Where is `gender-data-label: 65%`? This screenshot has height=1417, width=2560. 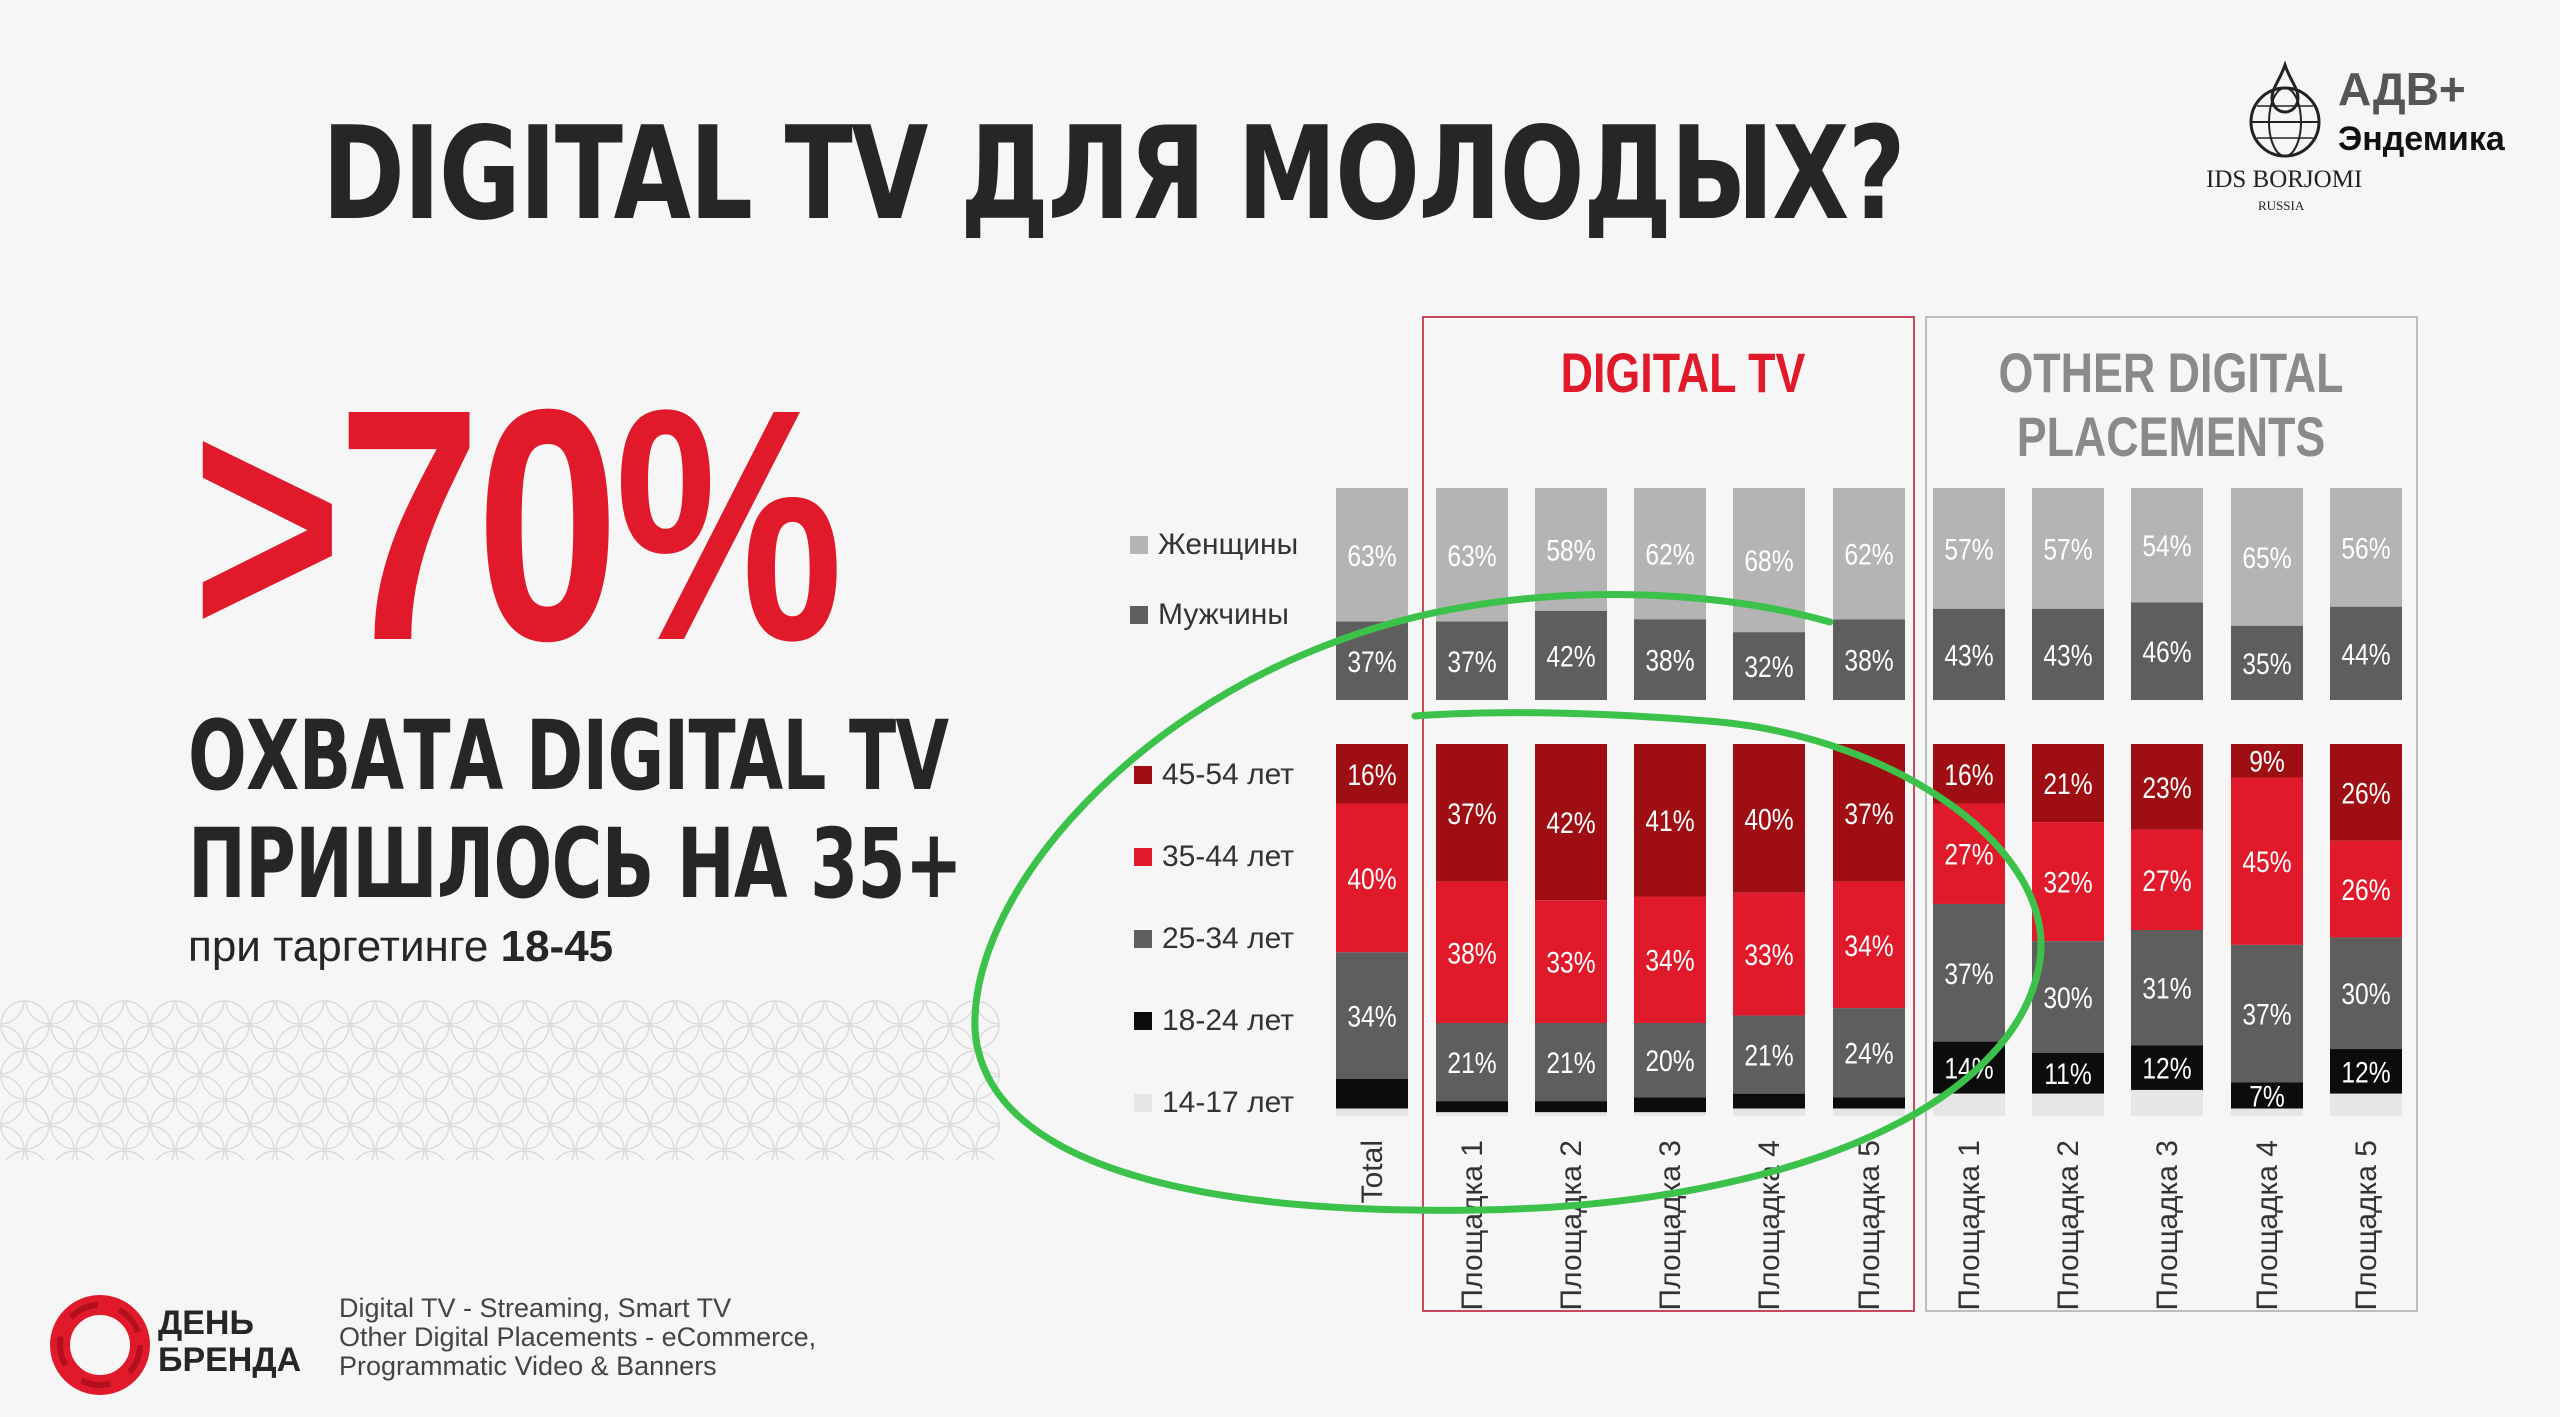
gender-data-label: 65% is located at coordinates (2266, 558).